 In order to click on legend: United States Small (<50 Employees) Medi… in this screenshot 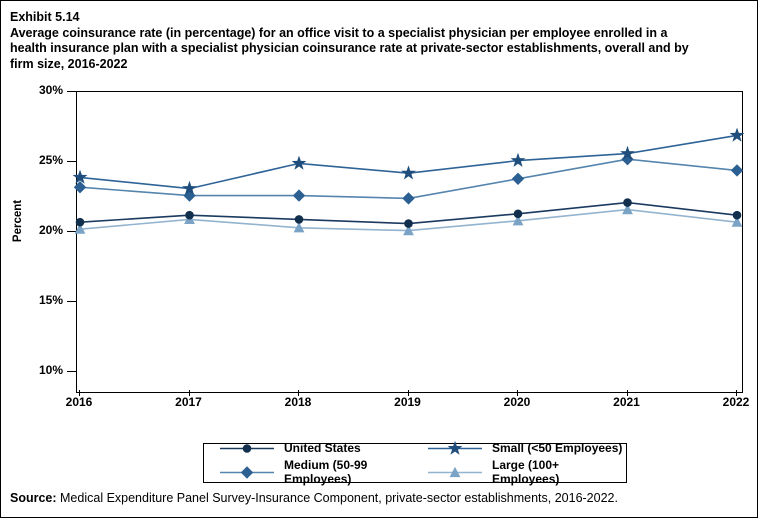, I will do `click(415, 463)`.